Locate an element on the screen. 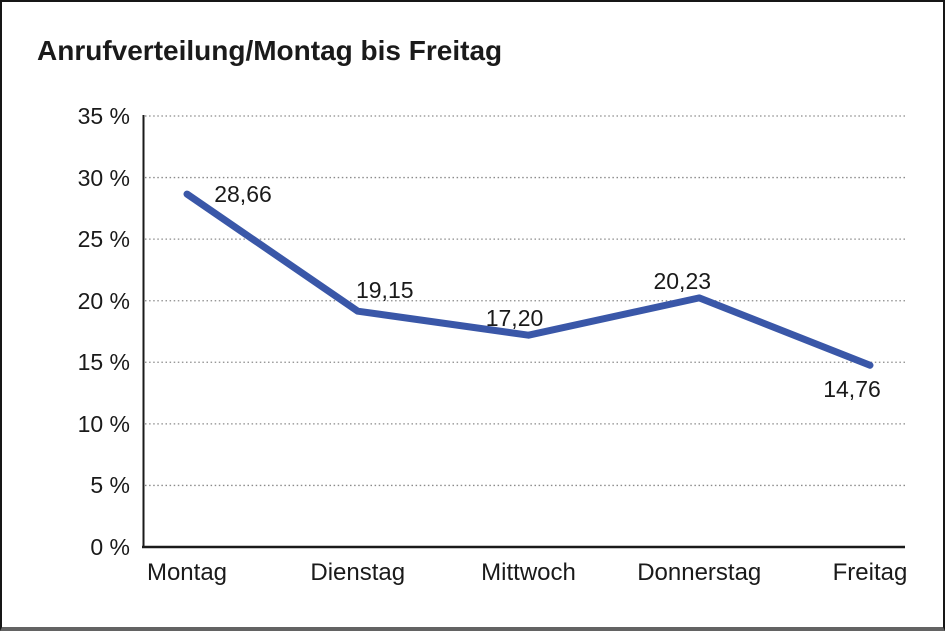 This screenshot has height=631, width=945. y-axis-tick-label: 20 % is located at coordinates (103, 300).